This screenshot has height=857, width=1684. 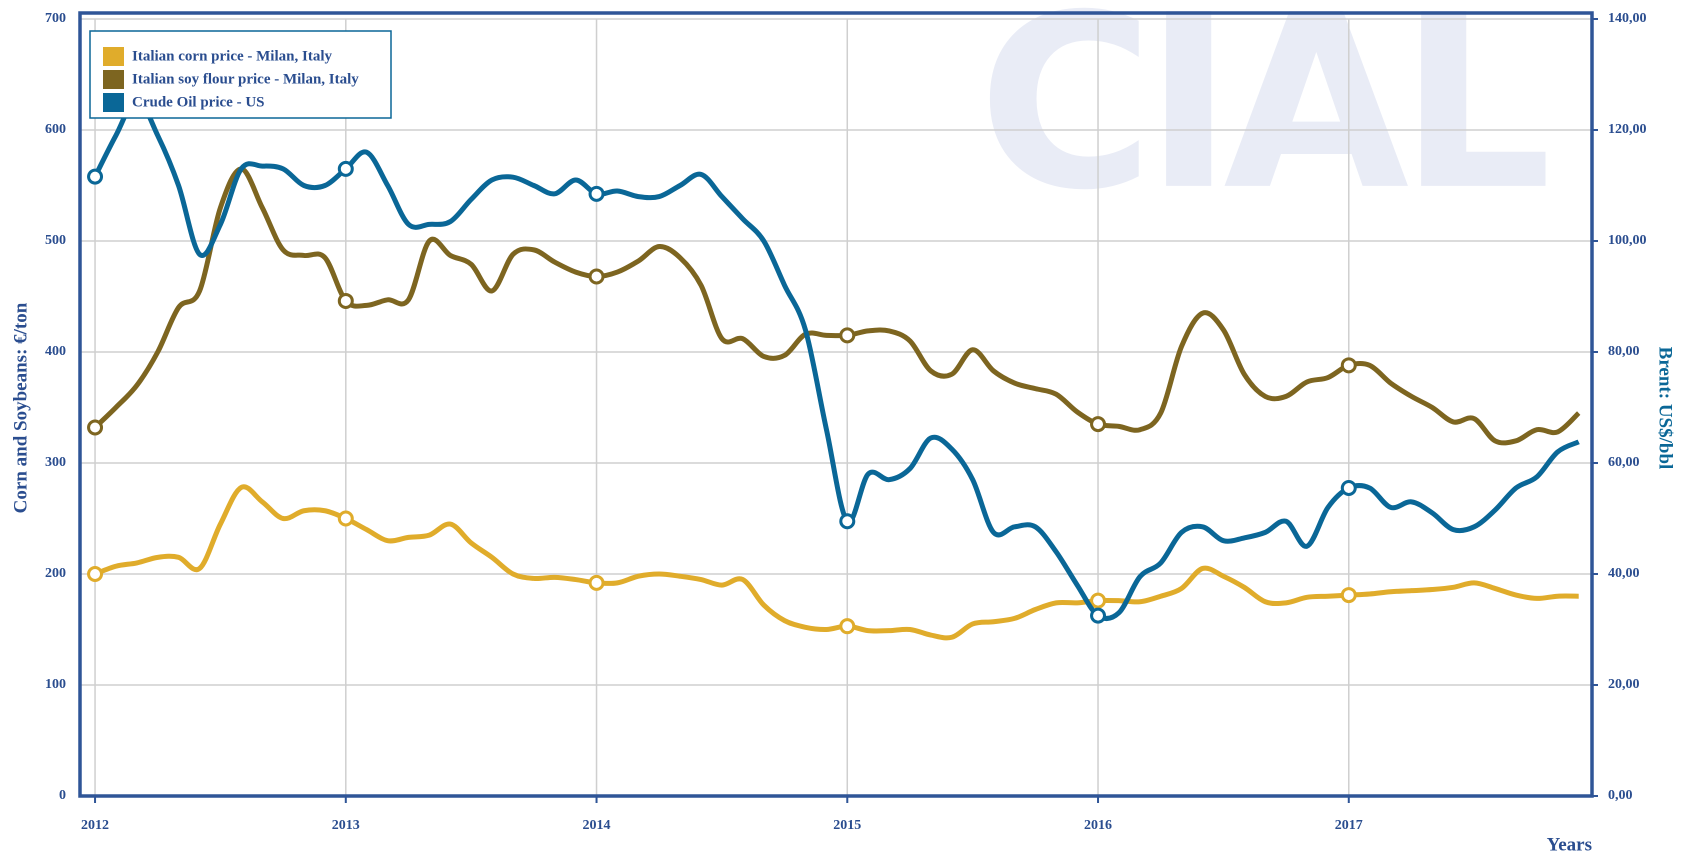 I want to click on y2-tick-label: 80,00, so click(x=1624, y=351).